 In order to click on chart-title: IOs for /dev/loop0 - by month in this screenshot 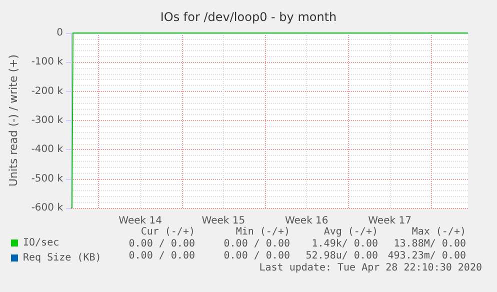, I will do `click(248, 17)`.